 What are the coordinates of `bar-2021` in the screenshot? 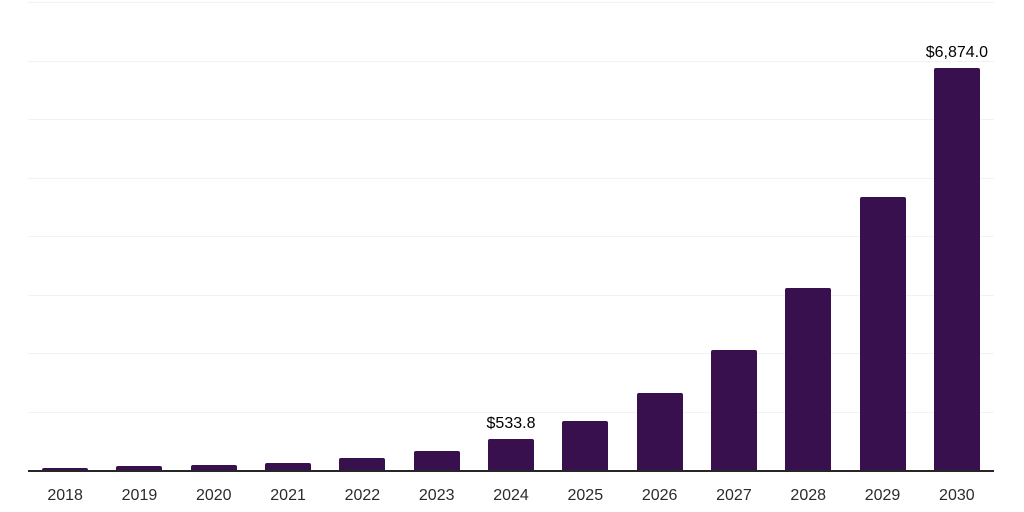 It's located at (288, 466).